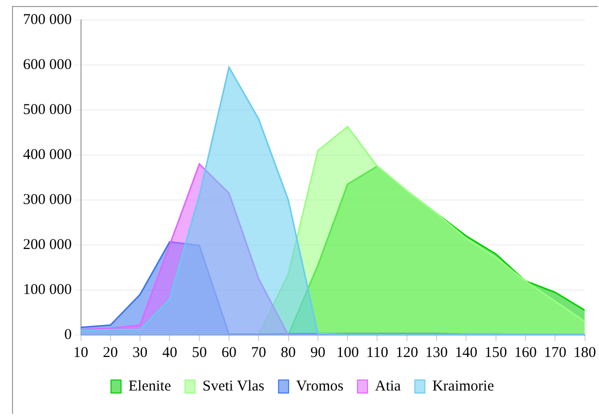  What do you see at coordinates (47, 290) in the screenshot?
I see `y-tick-label: 100 000` at bounding box center [47, 290].